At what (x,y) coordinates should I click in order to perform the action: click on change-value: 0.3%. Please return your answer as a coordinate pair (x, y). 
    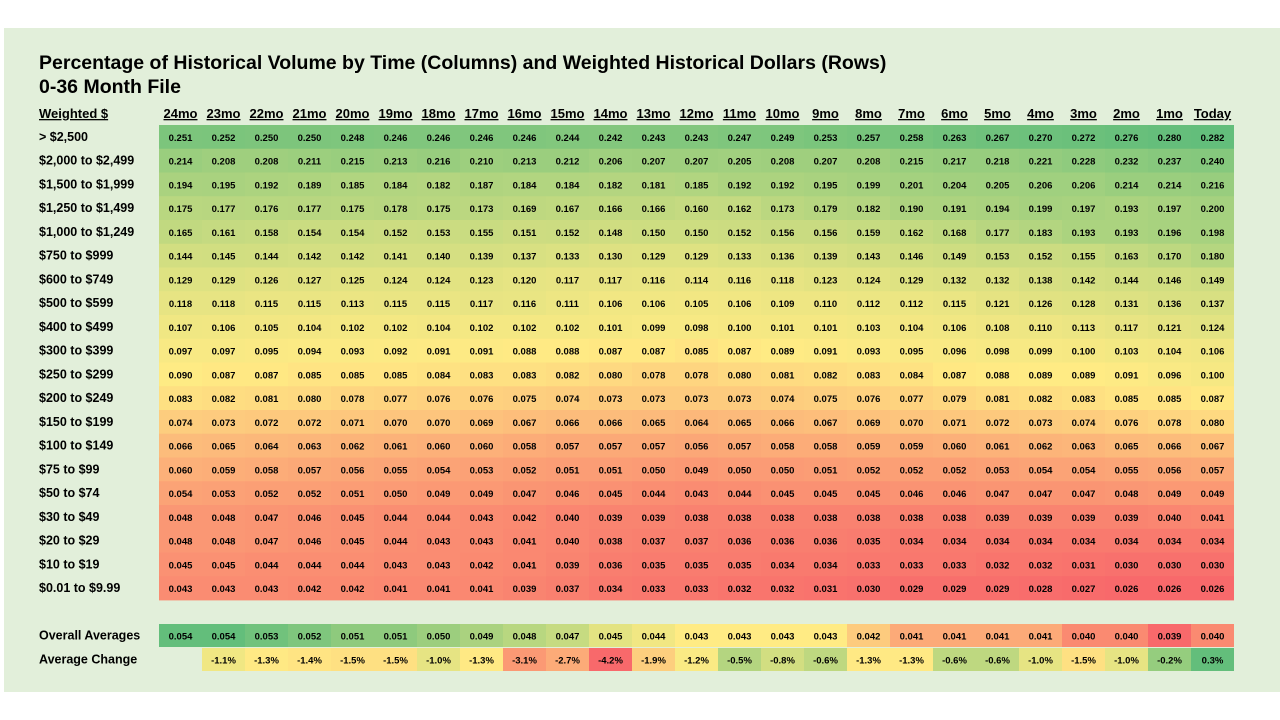
    Looking at the image, I should click on (1213, 661).